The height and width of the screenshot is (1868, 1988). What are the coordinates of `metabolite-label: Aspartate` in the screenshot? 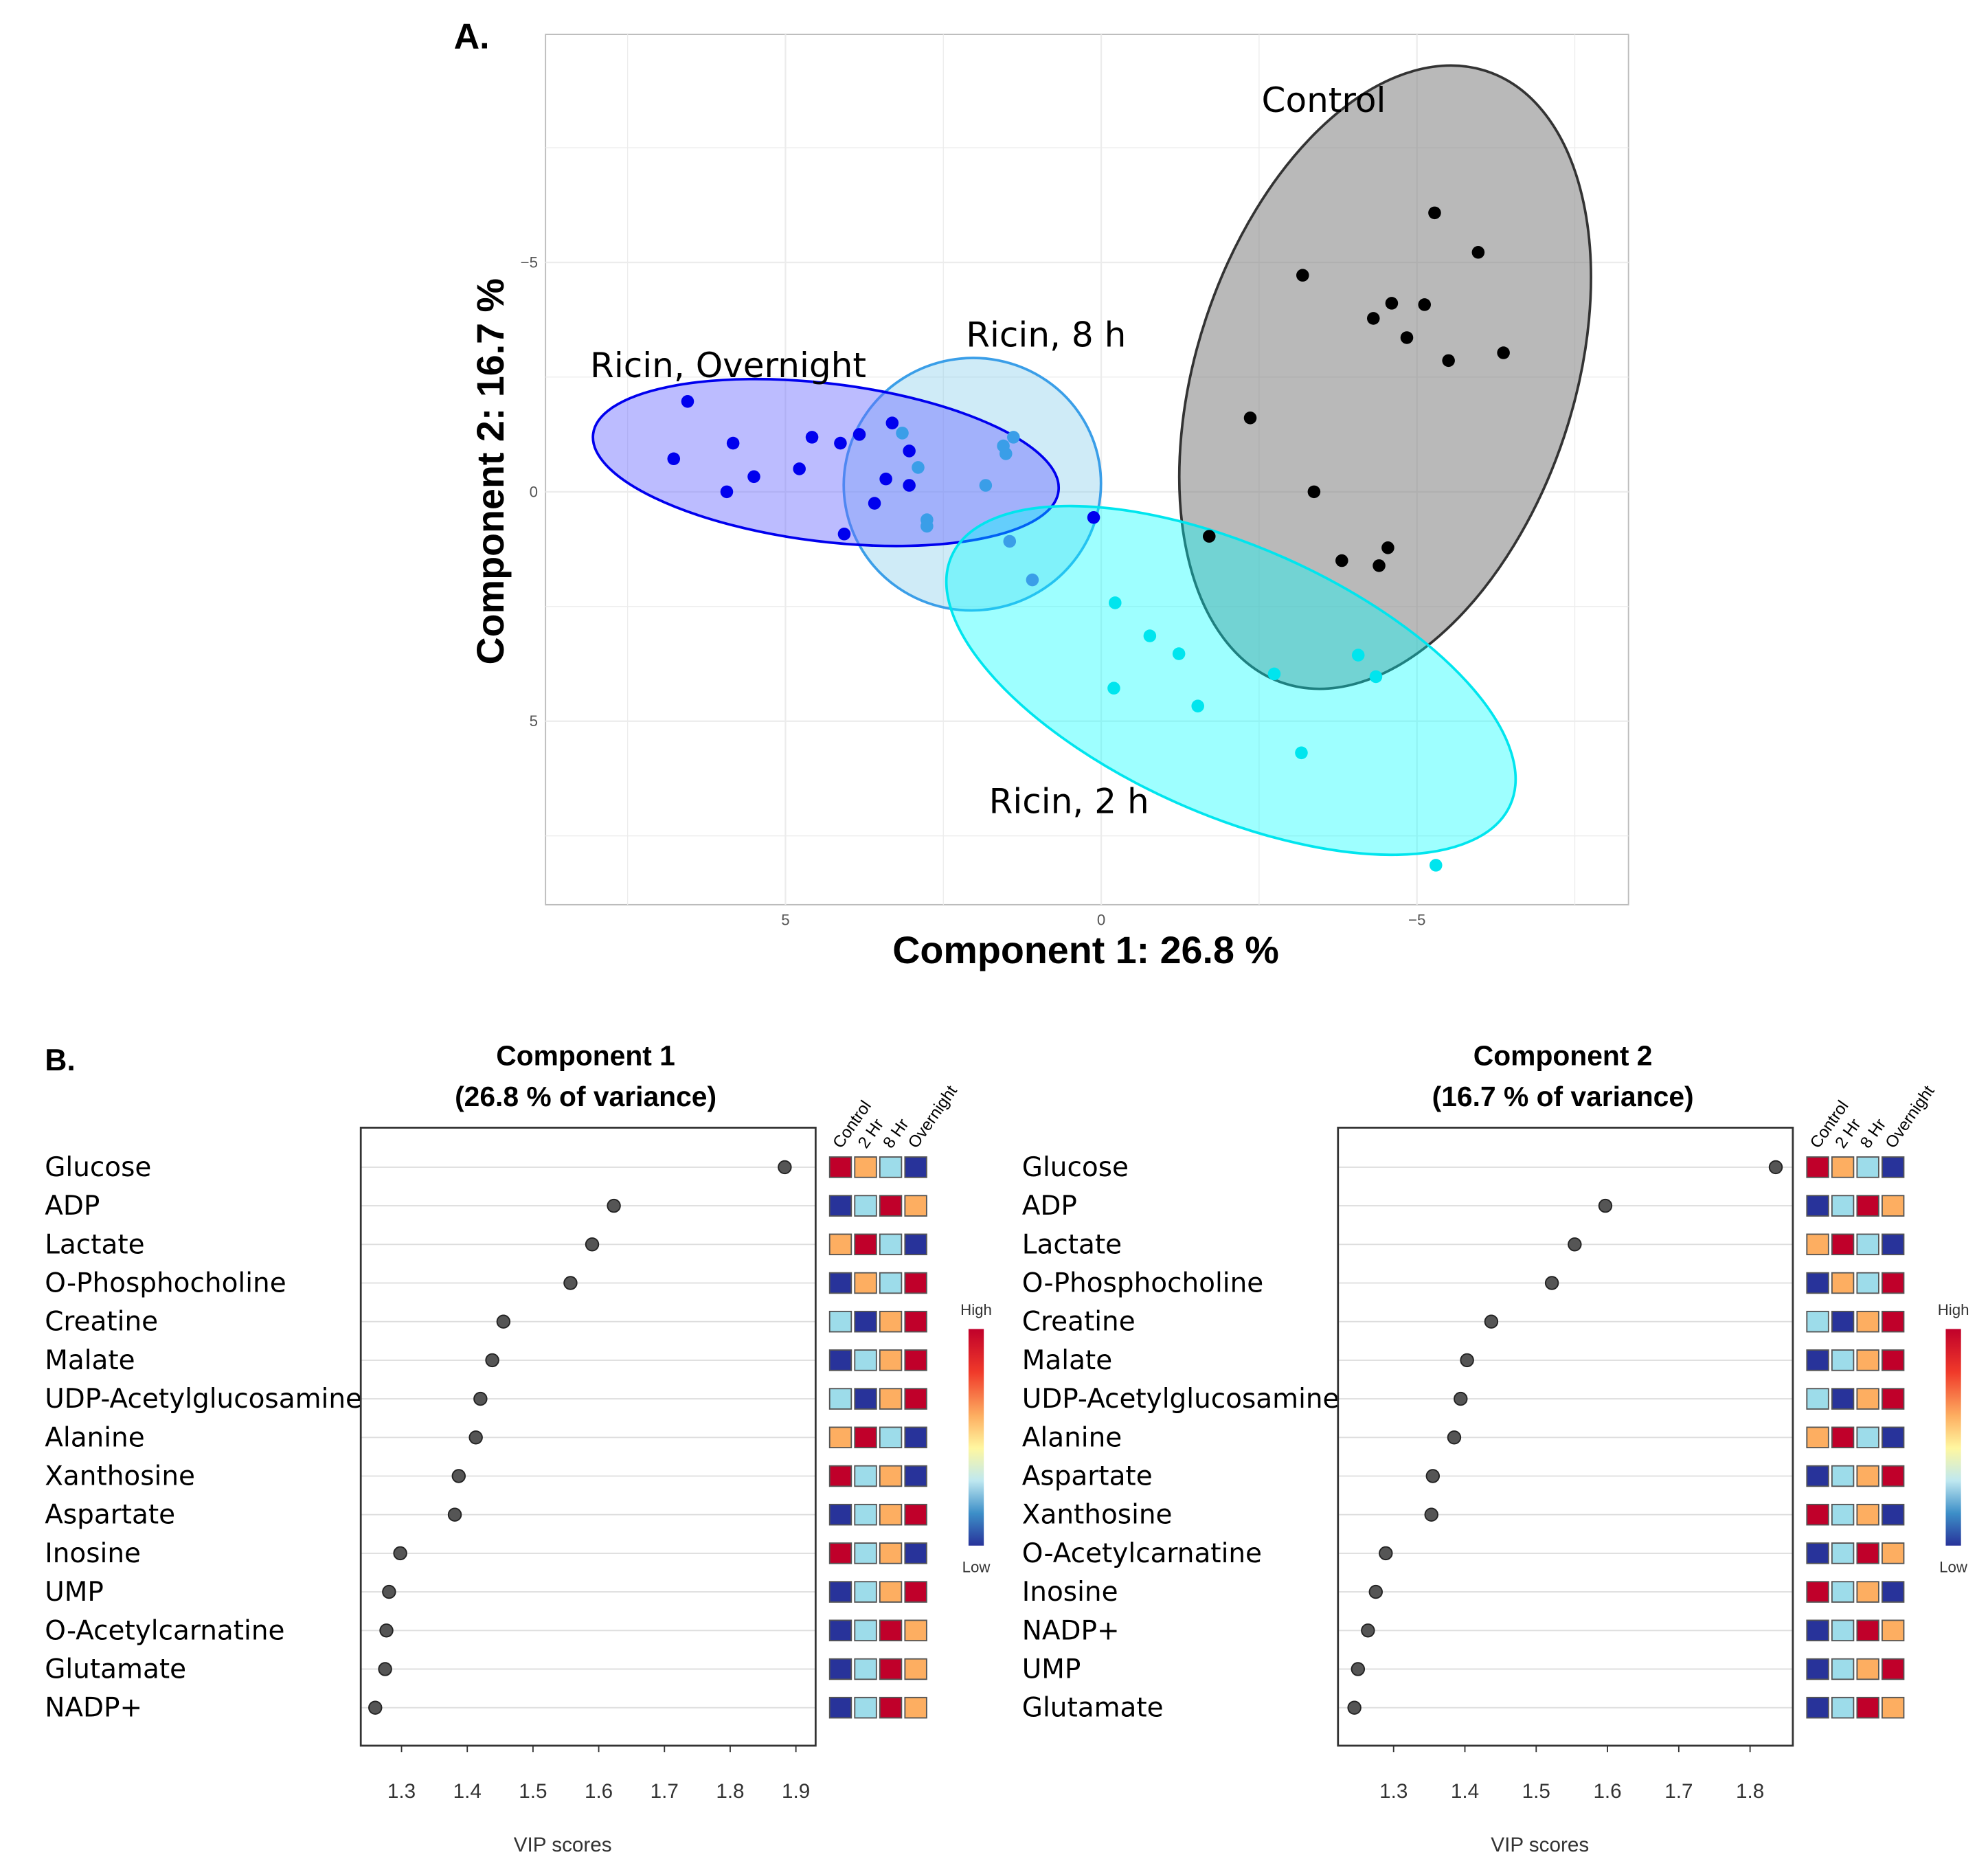 It's located at (1087, 1477).